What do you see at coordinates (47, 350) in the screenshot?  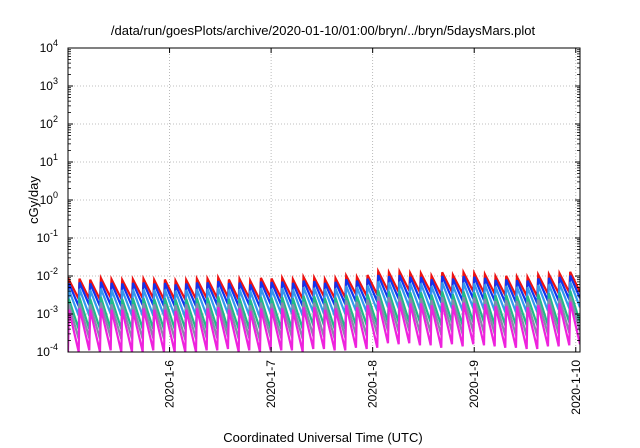 I see `y-tick-label: 10⁻⁴` at bounding box center [47, 350].